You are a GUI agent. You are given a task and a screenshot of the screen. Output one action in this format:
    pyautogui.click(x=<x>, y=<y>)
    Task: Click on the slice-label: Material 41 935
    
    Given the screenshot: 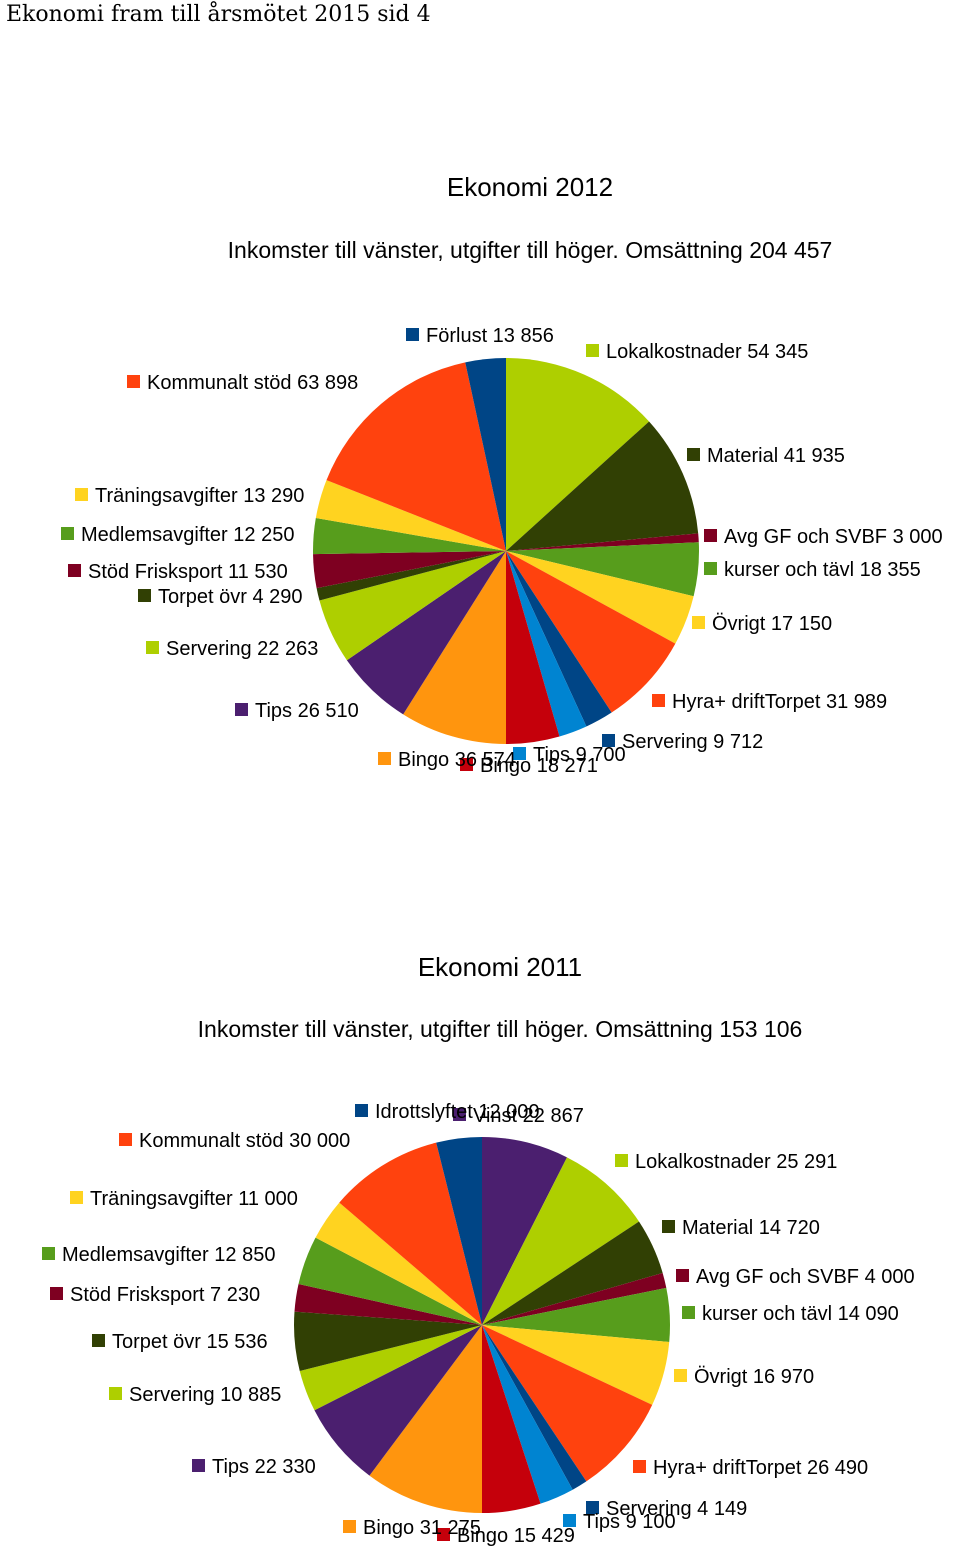 What is the action you would take?
    pyautogui.click(x=776, y=456)
    